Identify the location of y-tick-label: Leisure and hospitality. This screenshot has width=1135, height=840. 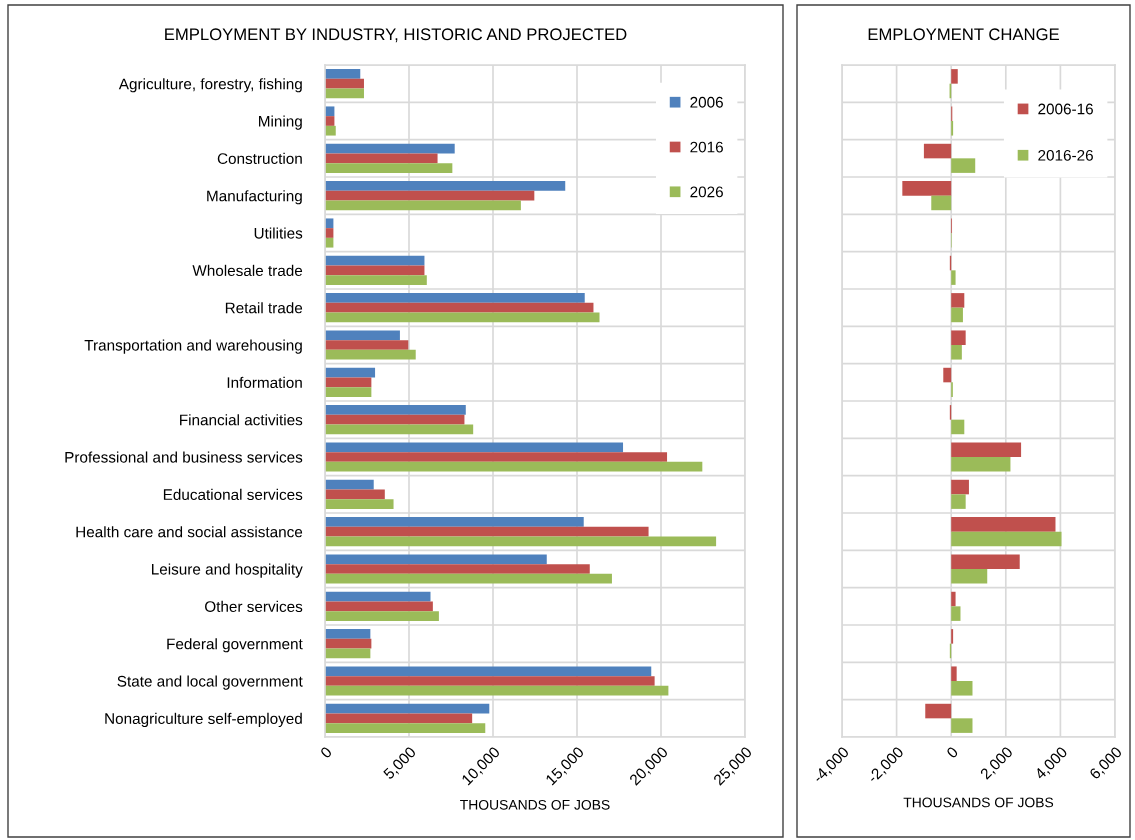
(227, 570).